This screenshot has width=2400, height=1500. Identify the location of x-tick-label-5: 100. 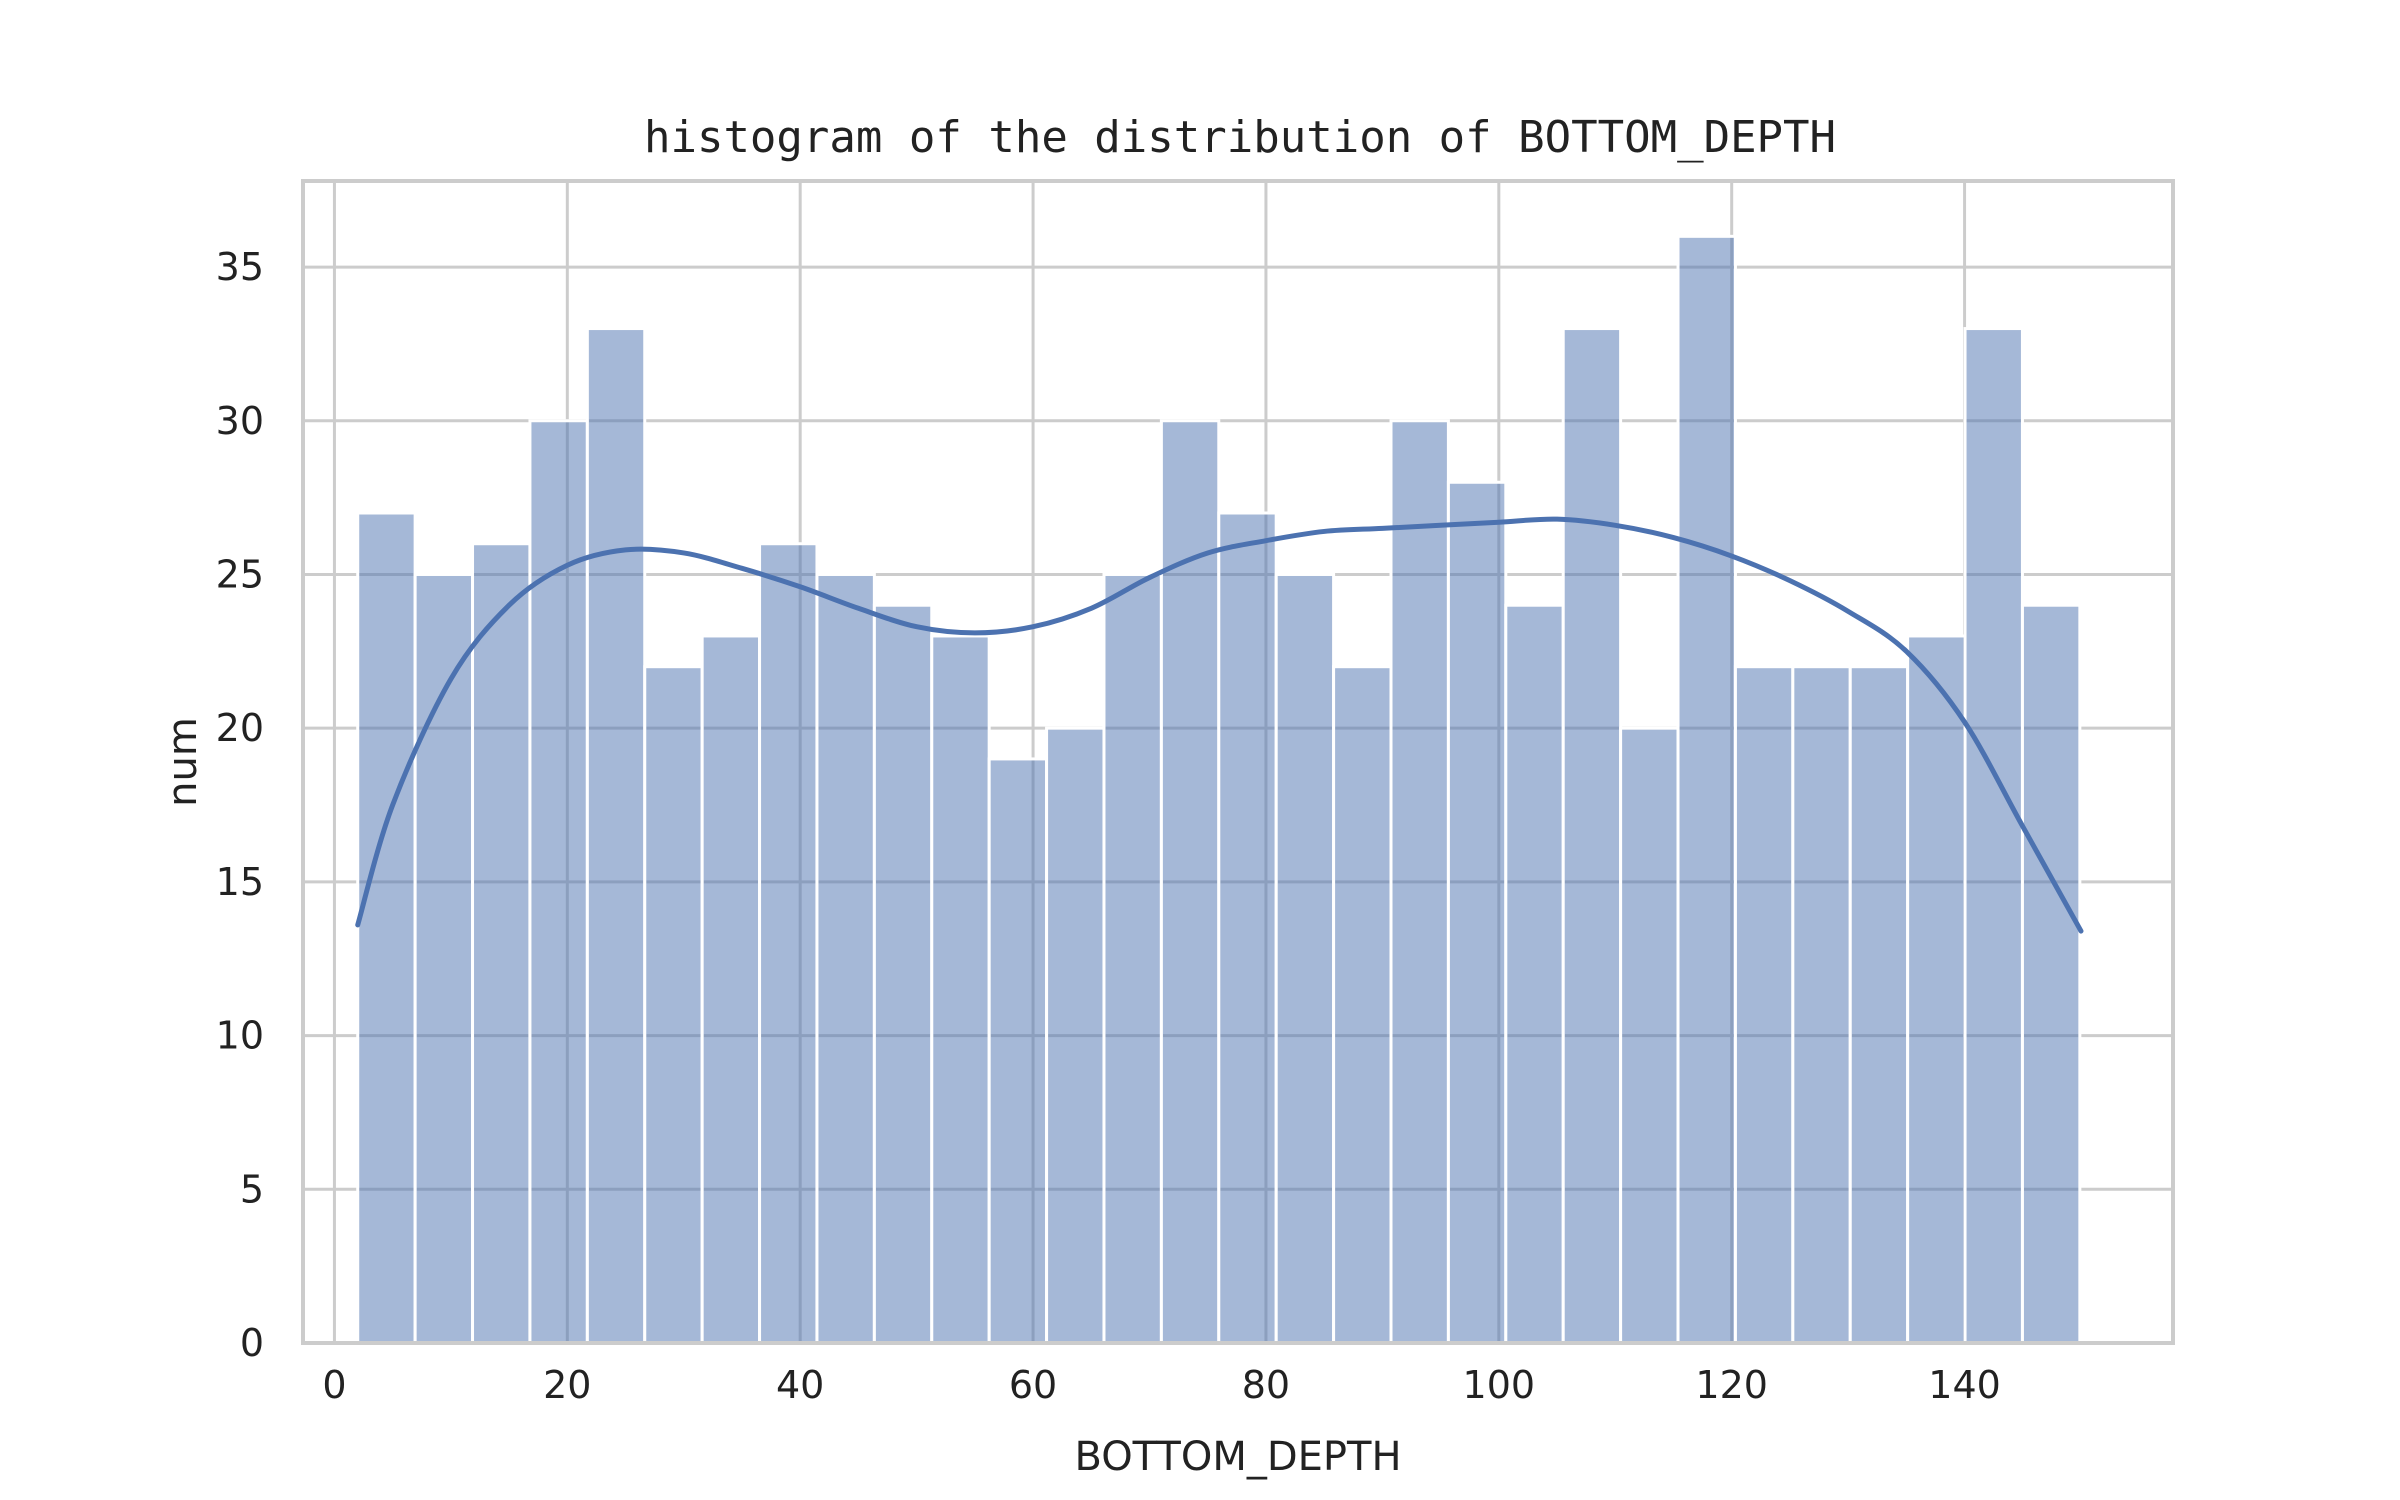
(1499, 1385).